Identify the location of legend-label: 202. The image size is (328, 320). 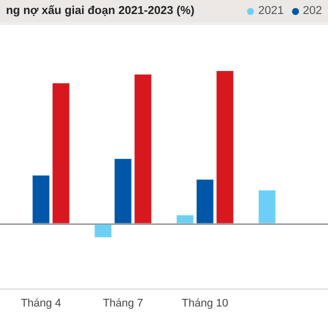
(312, 11).